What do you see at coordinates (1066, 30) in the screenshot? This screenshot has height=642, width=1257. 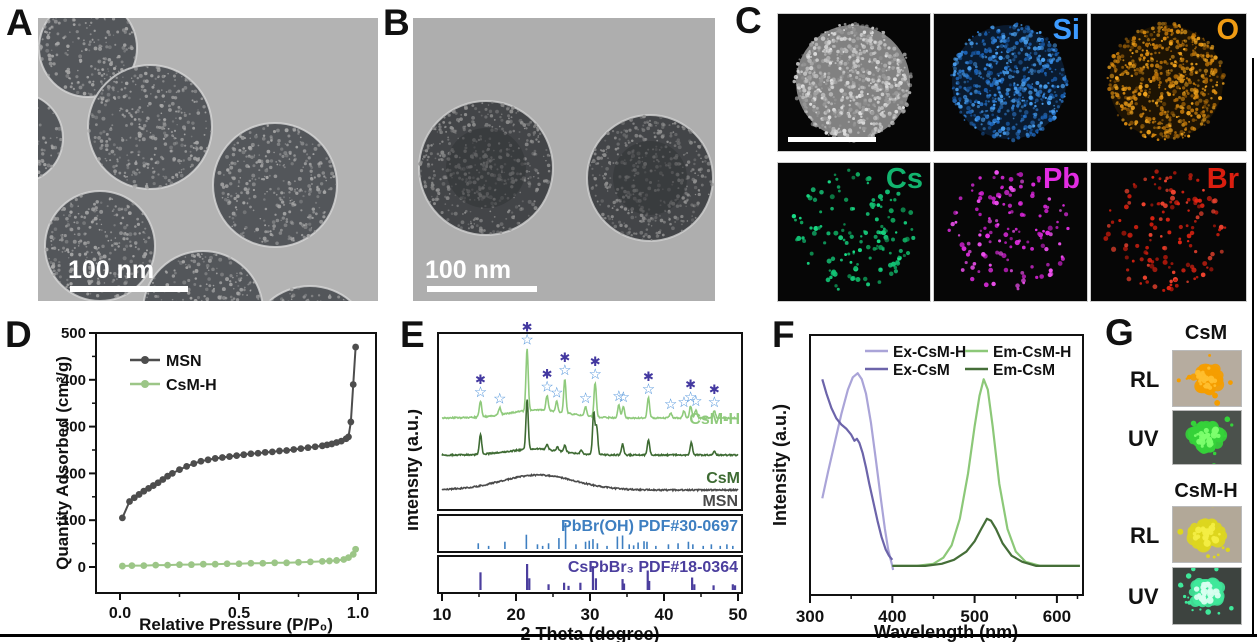 I see `element-label-si: Si` at bounding box center [1066, 30].